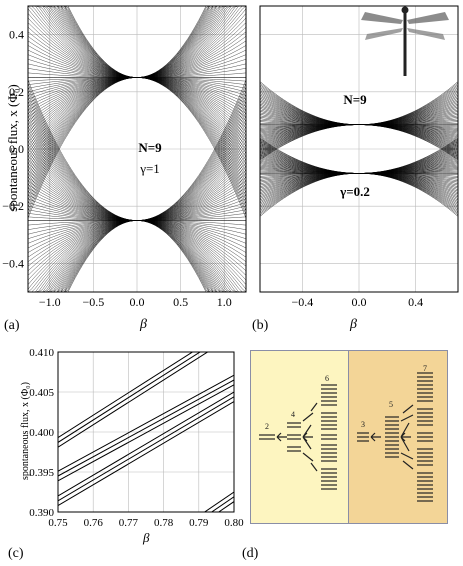  What do you see at coordinates (299, 437) in the screenshot?
I see `panel-d-left` at bounding box center [299, 437].